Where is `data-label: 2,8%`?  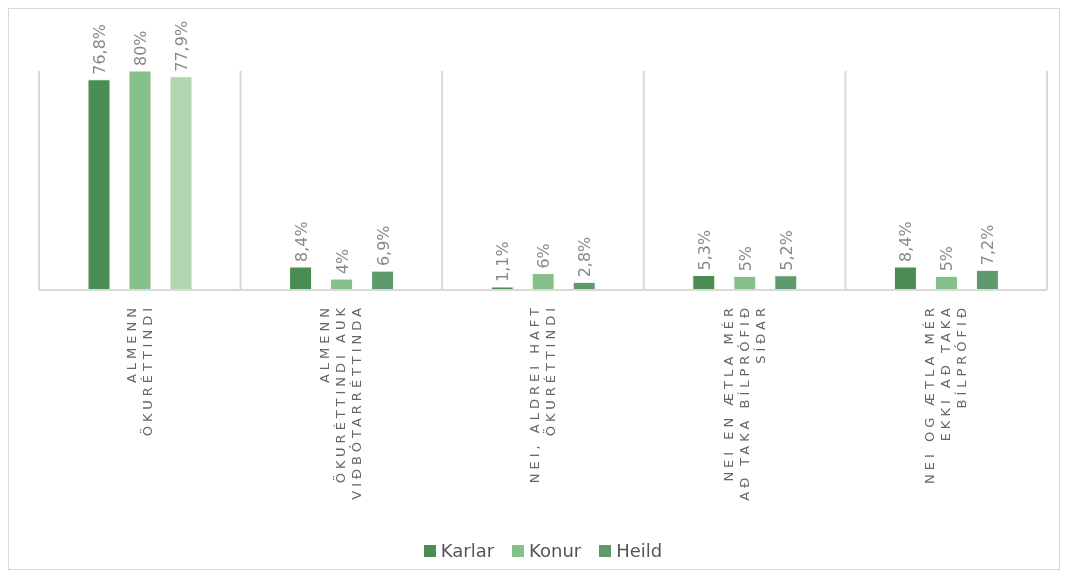
data-label: 2,8% is located at coordinates (585, 257).